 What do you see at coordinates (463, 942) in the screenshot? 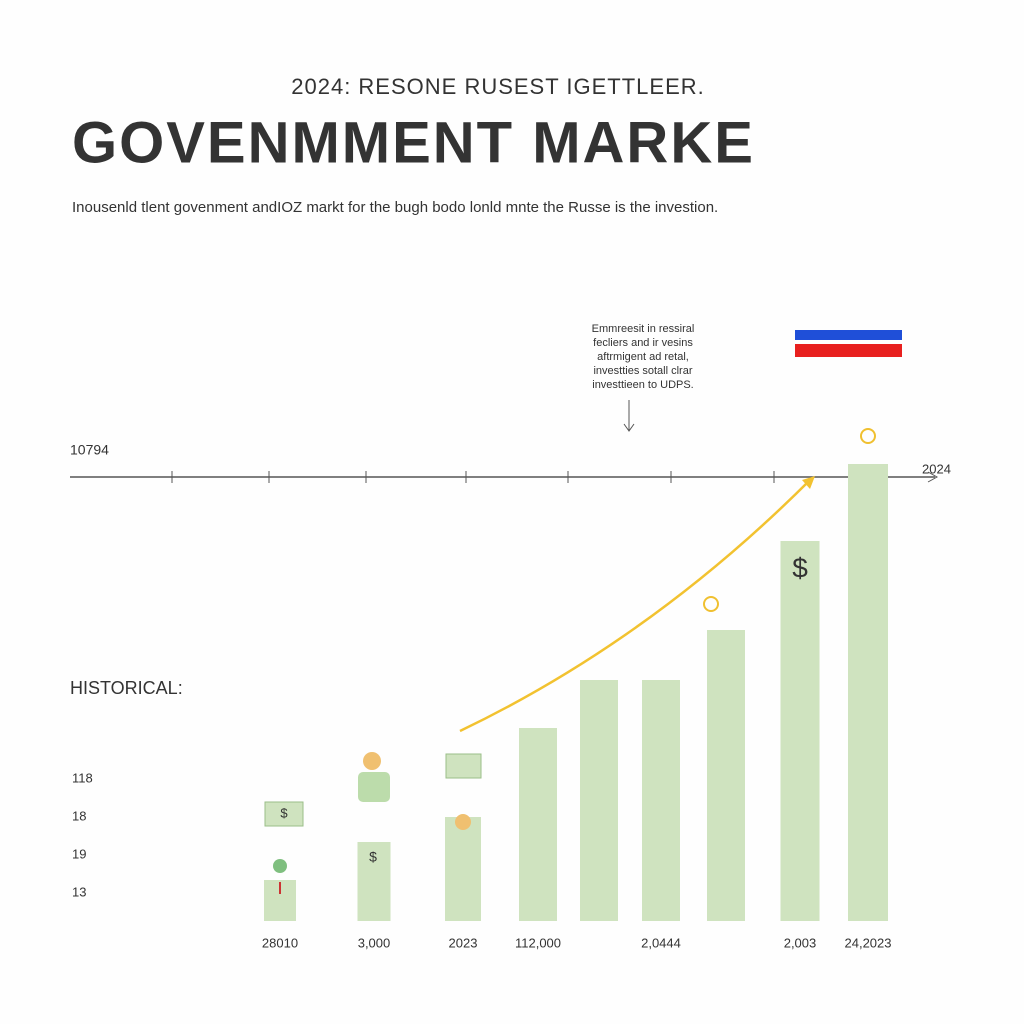
I see `x-tick-label: 2023` at bounding box center [463, 942].